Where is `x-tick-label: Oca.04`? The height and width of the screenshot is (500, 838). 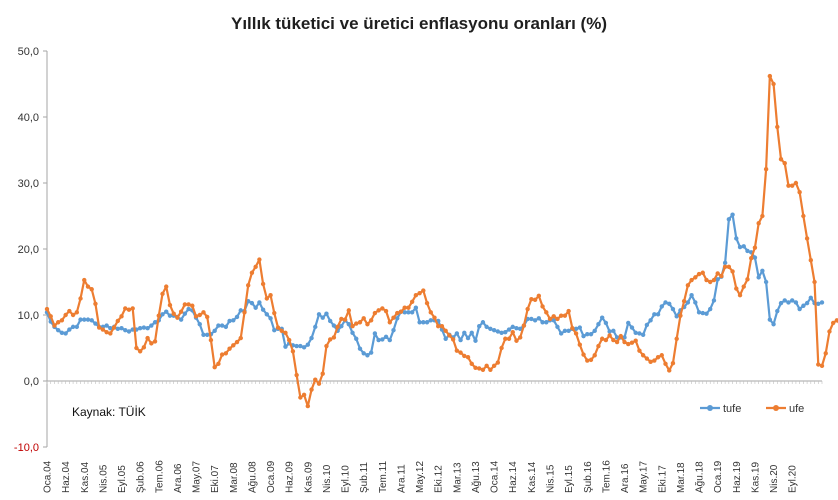
x-tick-label: Oca.04 is located at coordinates (48, 476).